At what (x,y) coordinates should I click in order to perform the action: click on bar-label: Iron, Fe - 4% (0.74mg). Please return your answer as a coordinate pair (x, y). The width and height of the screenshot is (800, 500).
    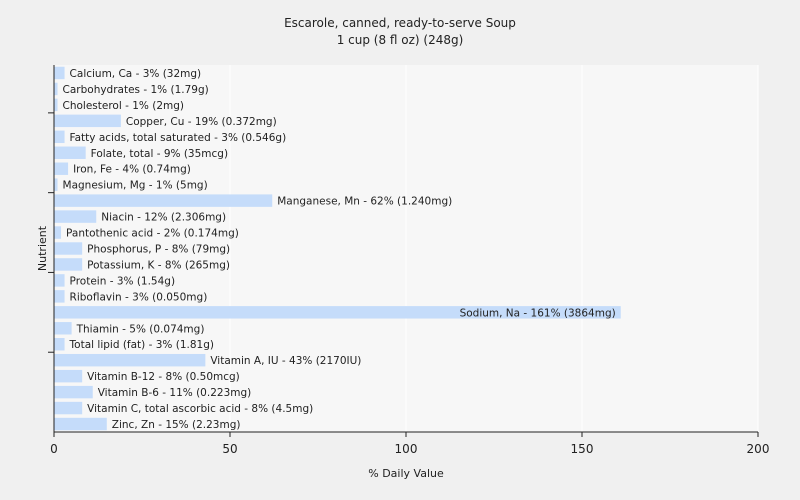
    Looking at the image, I should click on (132, 170).